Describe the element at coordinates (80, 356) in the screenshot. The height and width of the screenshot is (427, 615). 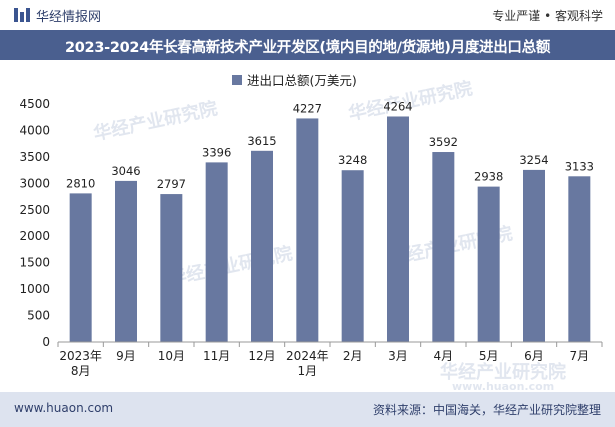
I see `x-tick-label: 2023年` at that location.